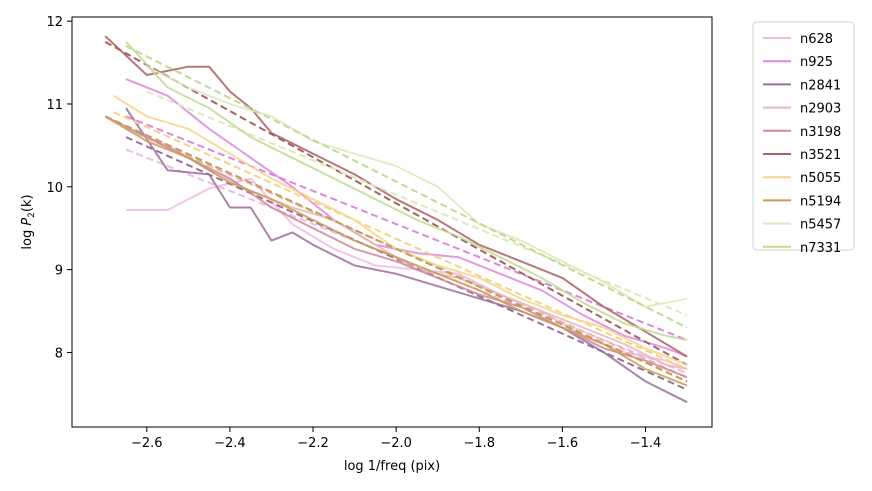  What do you see at coordinates (820, 155) in the screenshot?
I see `legend-label-n3521: n3521` at bounding box center [820, 155].